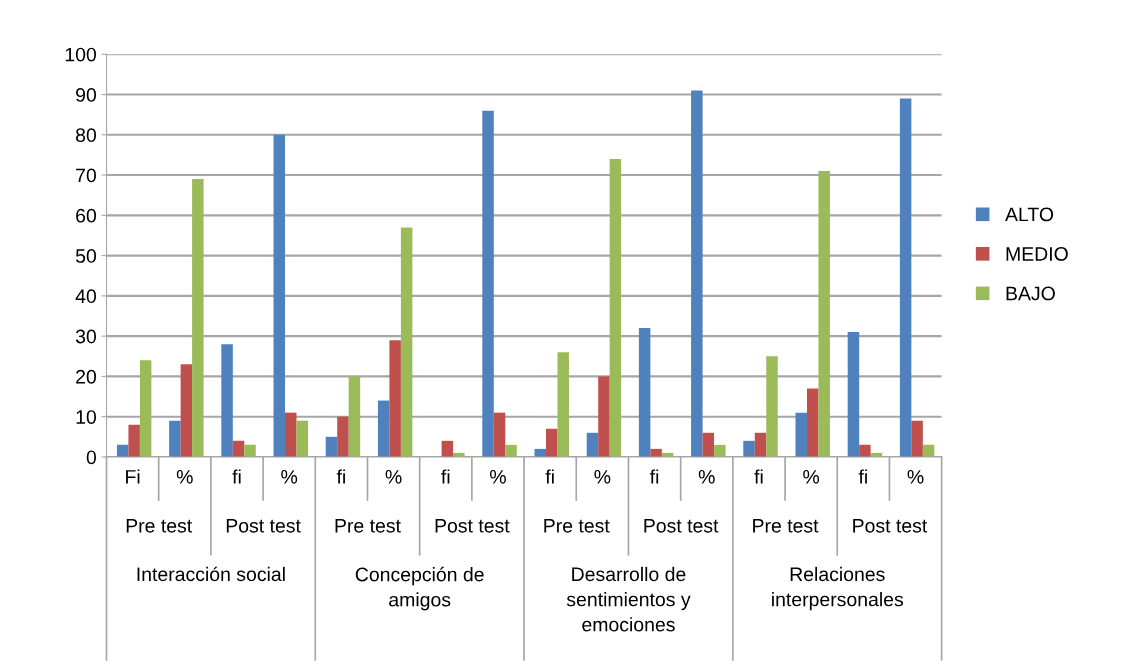 The height and width of the screenshot is (670, 1121). Describe the element at coordinates (86, 256) in the screenshot. I see `y-tick-label: 50` at that location.